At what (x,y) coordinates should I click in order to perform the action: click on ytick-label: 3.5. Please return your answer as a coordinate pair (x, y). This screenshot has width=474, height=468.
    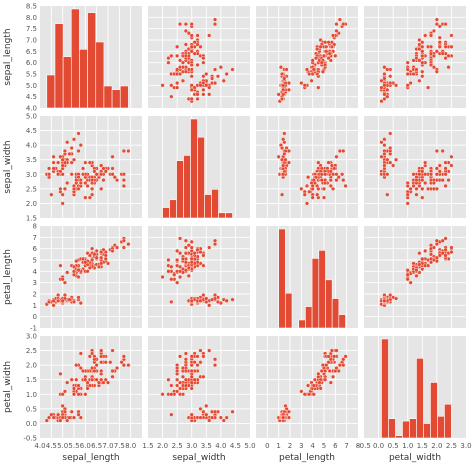
    Looking at the image, I should click on (31, 160).